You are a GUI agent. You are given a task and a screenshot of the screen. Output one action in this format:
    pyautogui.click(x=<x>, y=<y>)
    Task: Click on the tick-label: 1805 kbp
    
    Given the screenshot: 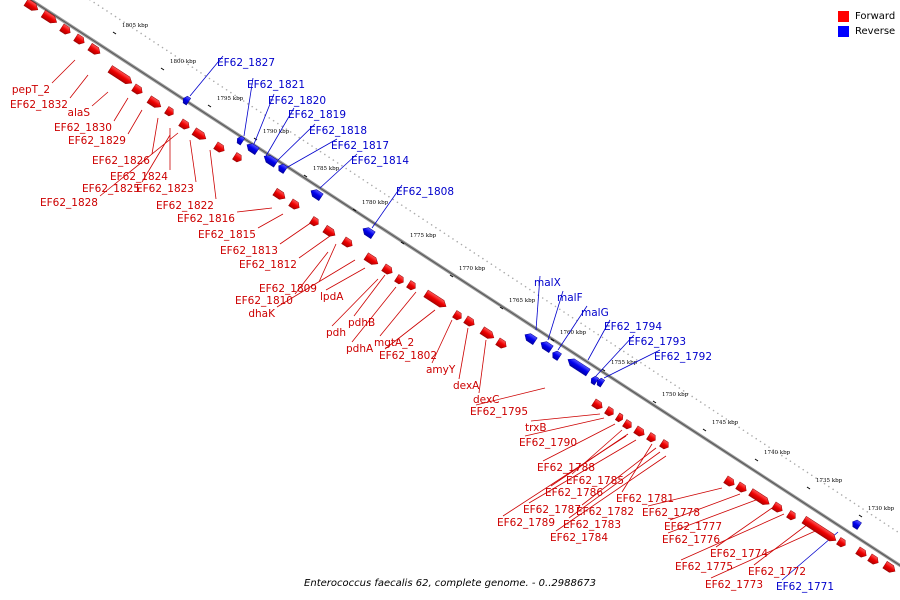 What is the action you would take?
    pyautogui.click(x=135, y=26)
    